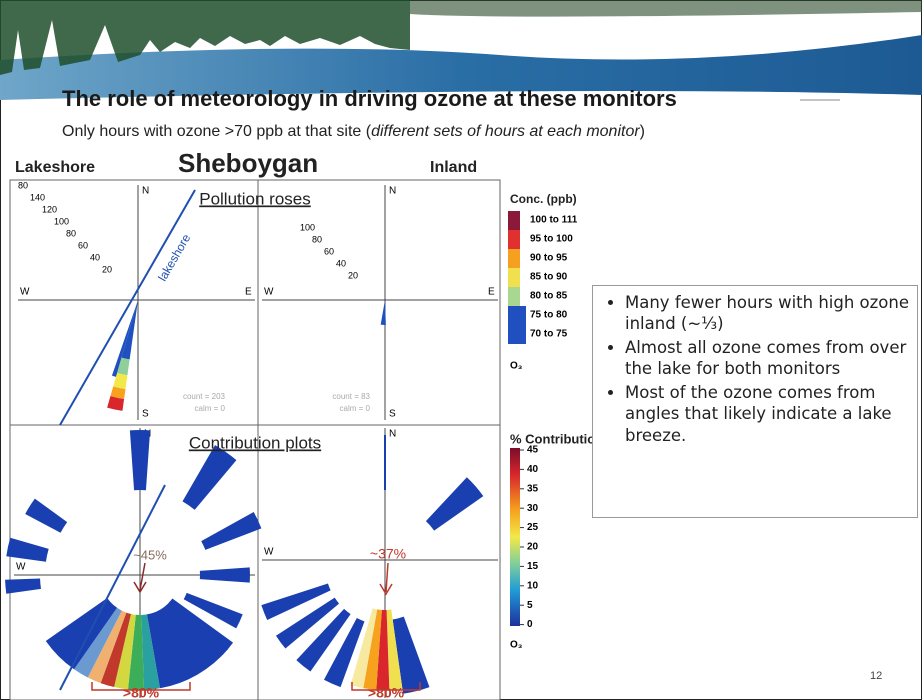  What do you see at coordinates (533, 566) in the screenshot?
I see `colorbar-label: 15` at bounding box center [533, 566].